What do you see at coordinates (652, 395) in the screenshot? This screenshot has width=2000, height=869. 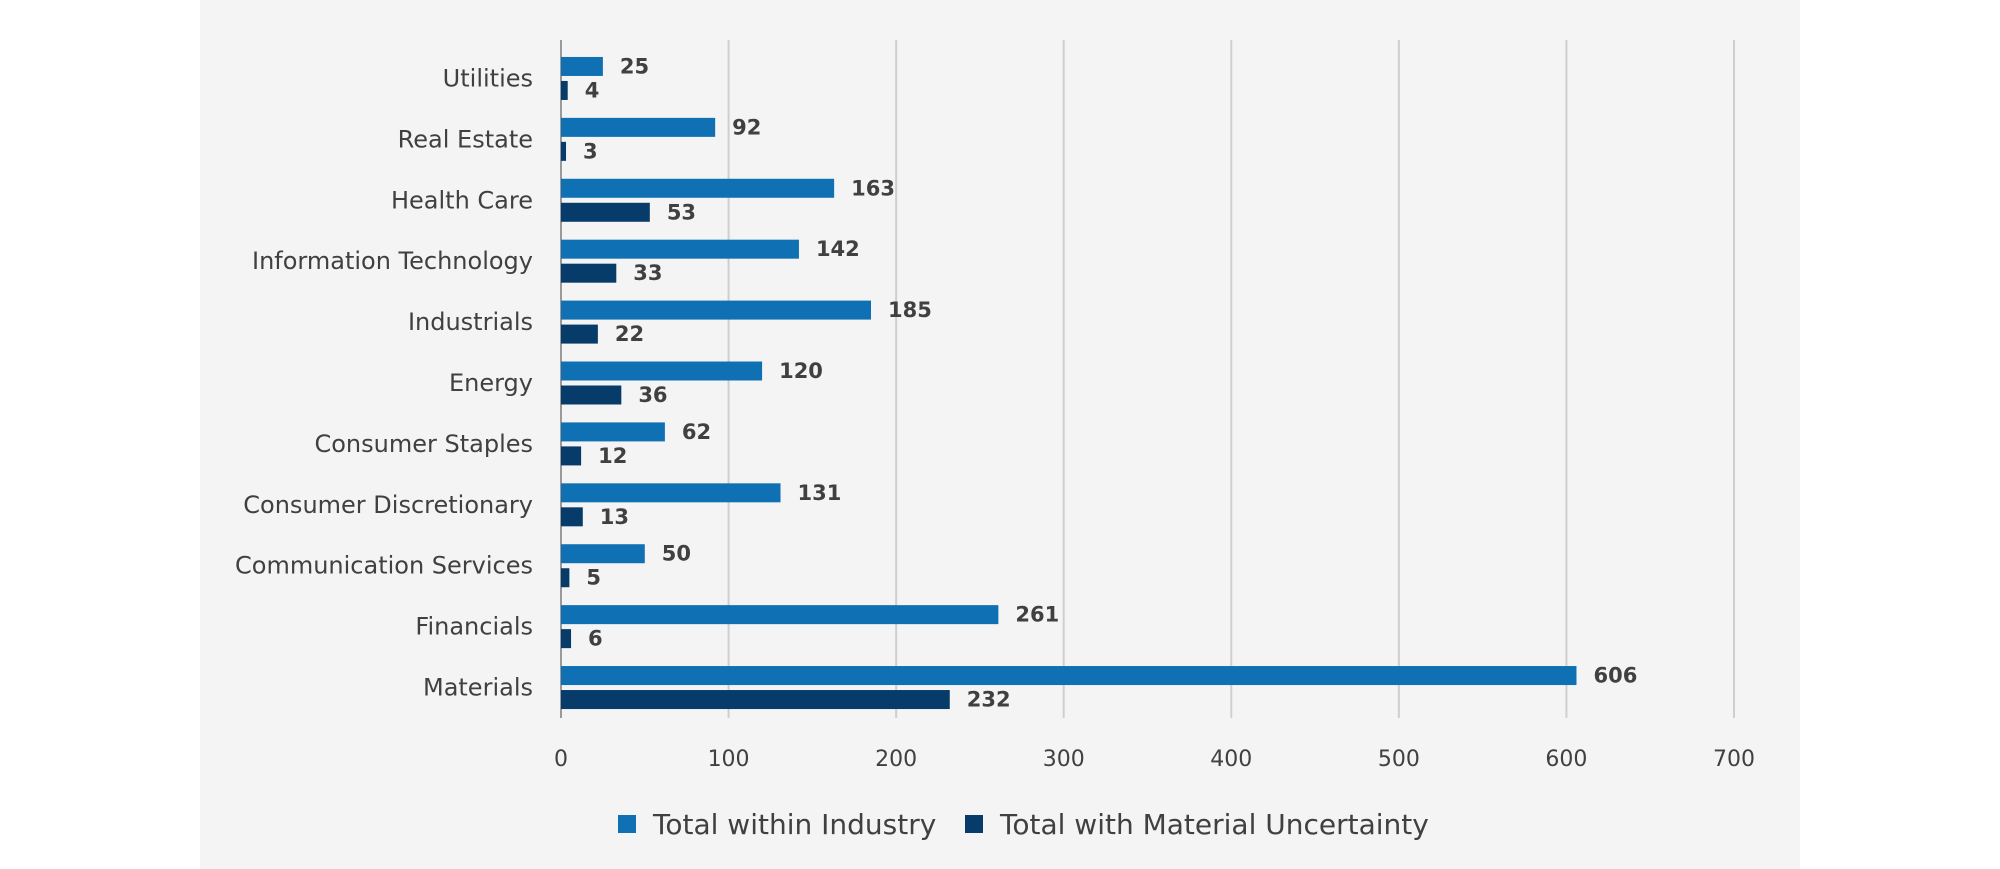 I see `data-label: 36` at bounding box center [652, 395].